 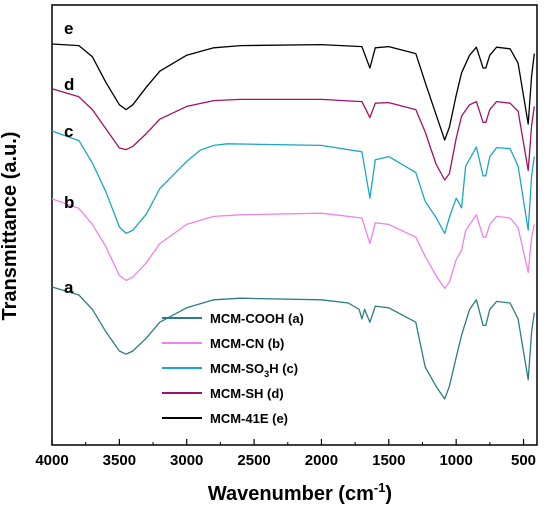 I want to click on x-tick-label: 1000, so click(x=455, y=460).